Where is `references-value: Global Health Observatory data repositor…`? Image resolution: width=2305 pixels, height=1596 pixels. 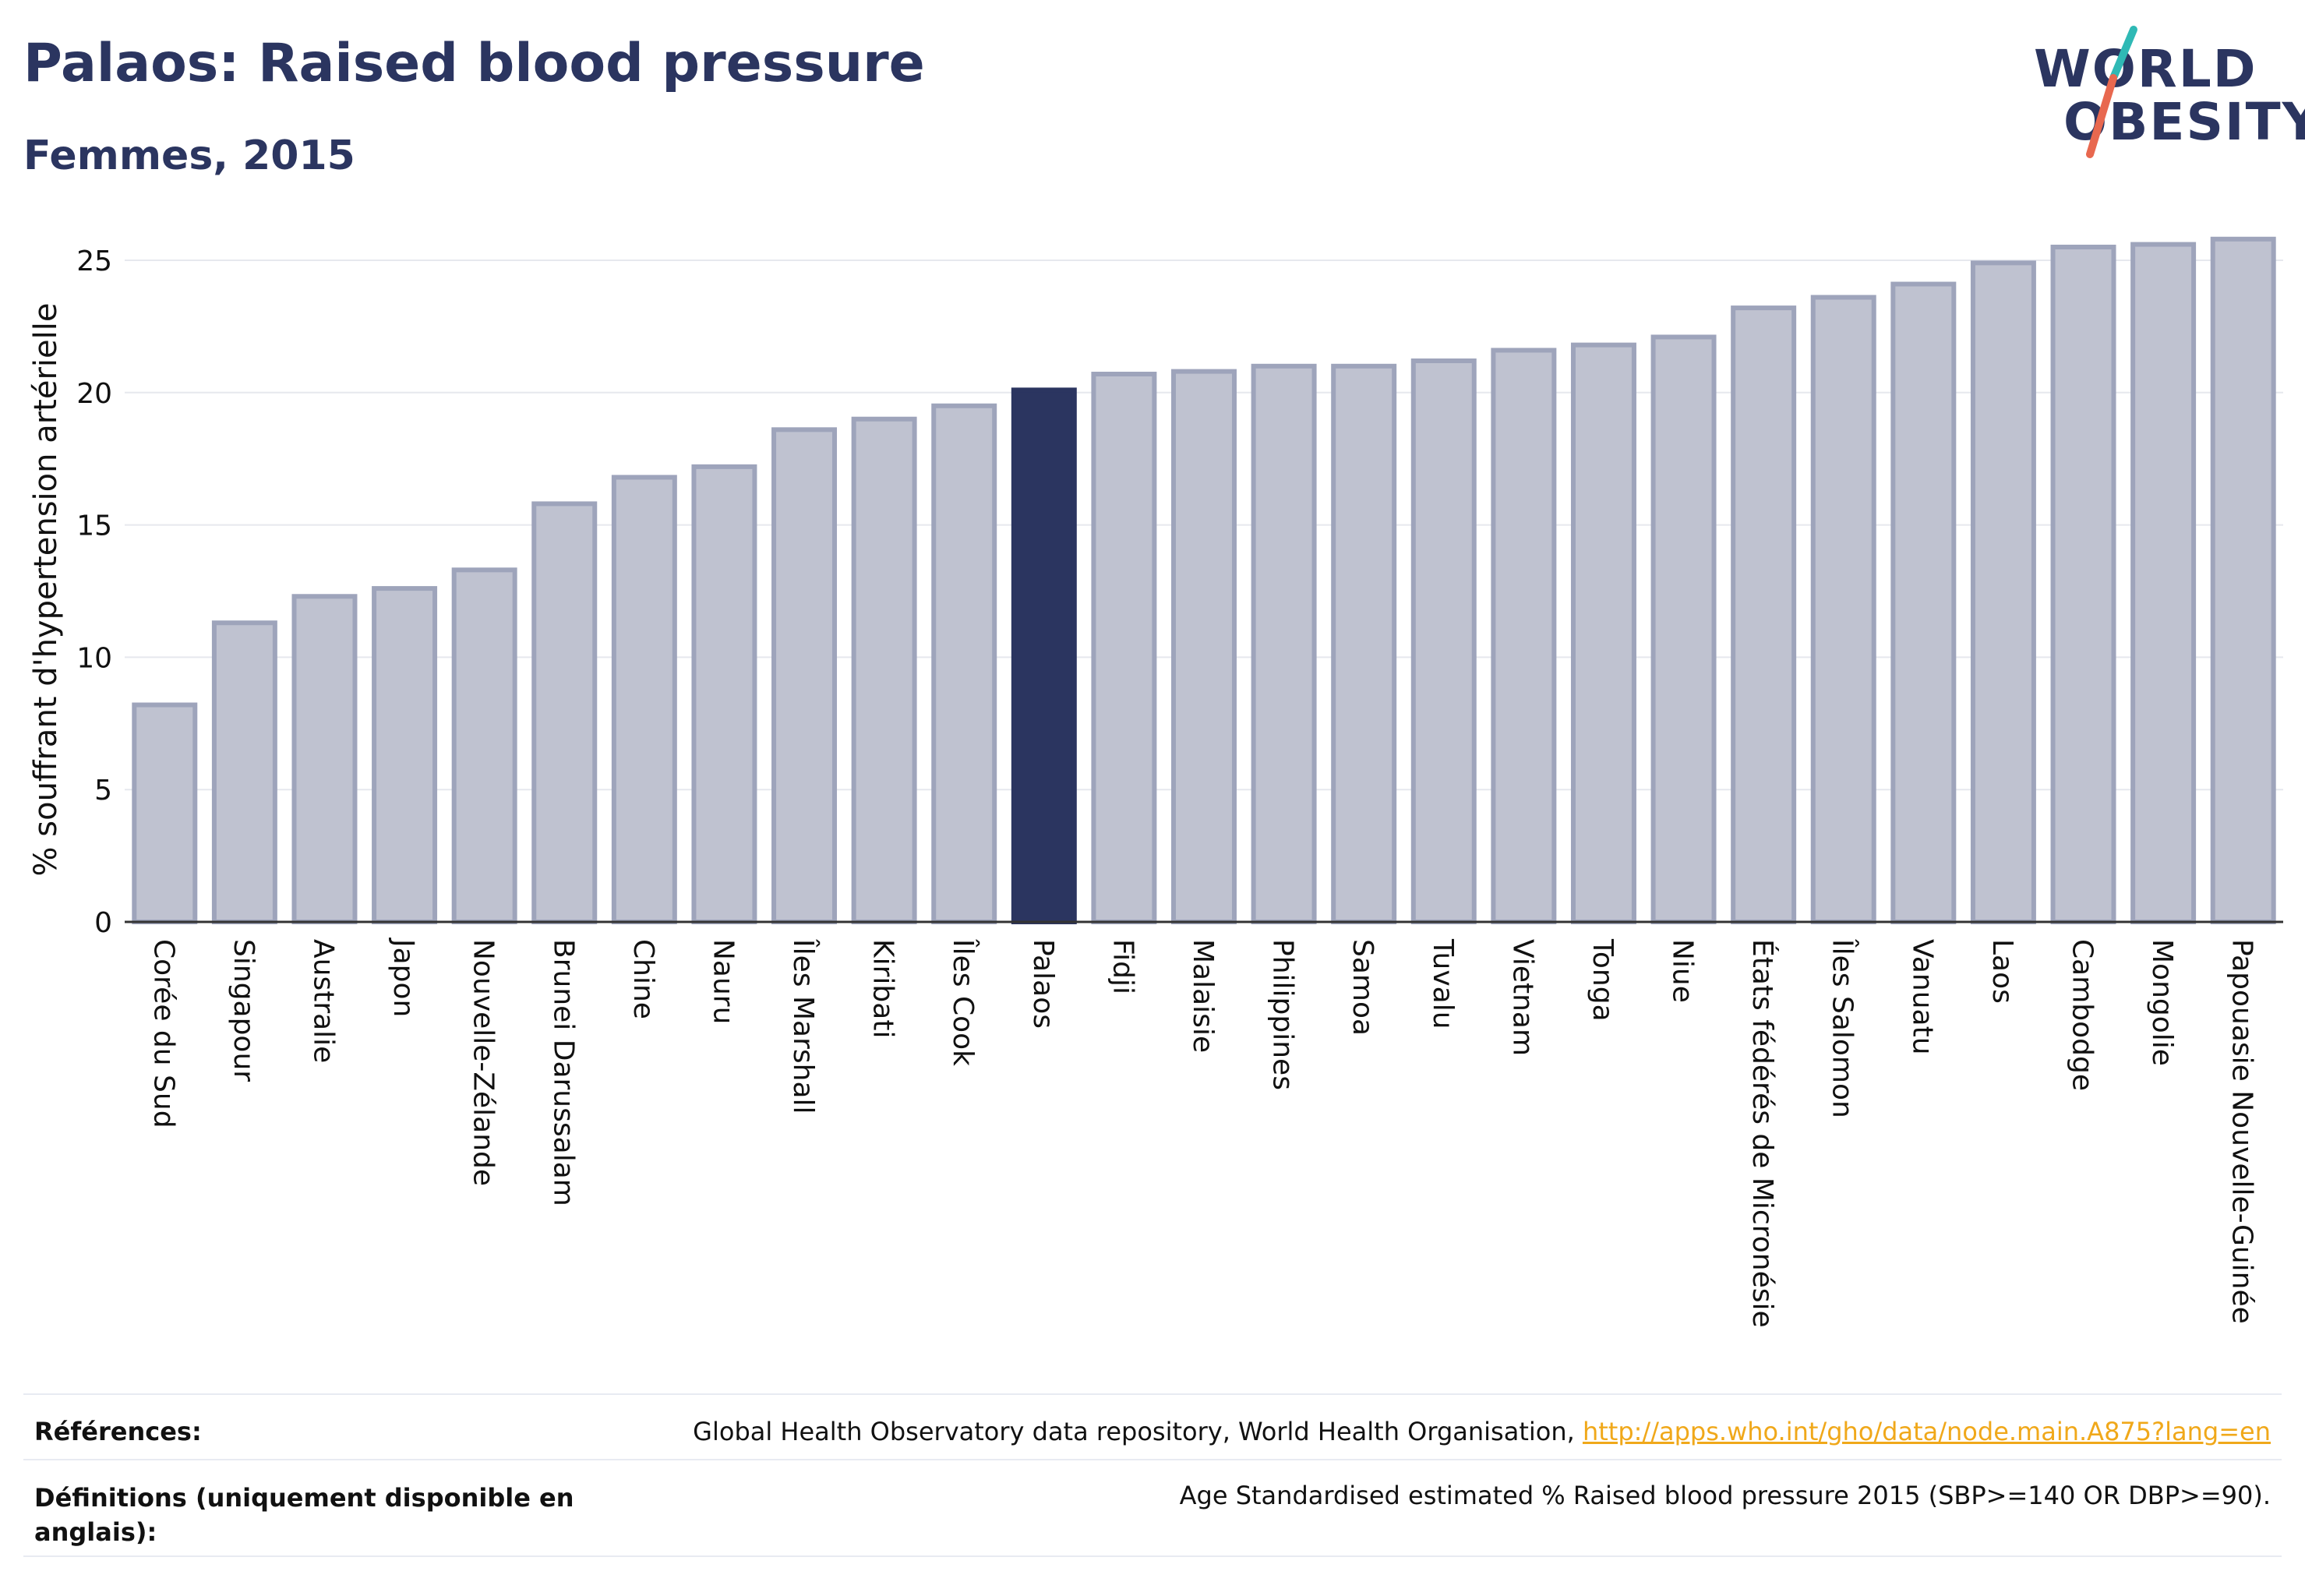
references-value: Global Health Observatory data repositor… is located at coordinates (1482, 1431).